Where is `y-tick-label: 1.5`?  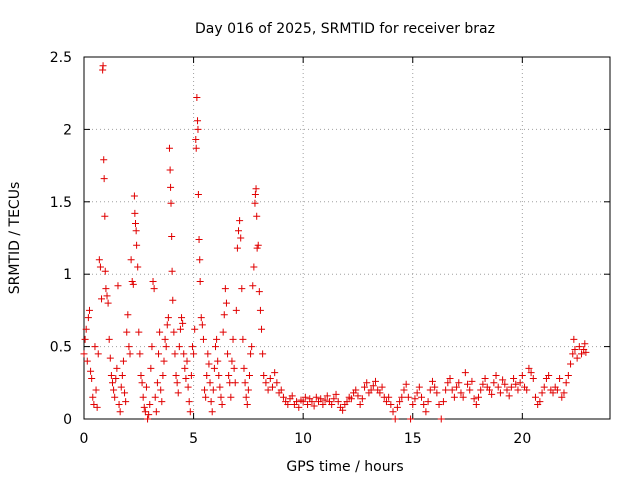
y-tick-label: 1.5 is located at coordinates (61, 203).